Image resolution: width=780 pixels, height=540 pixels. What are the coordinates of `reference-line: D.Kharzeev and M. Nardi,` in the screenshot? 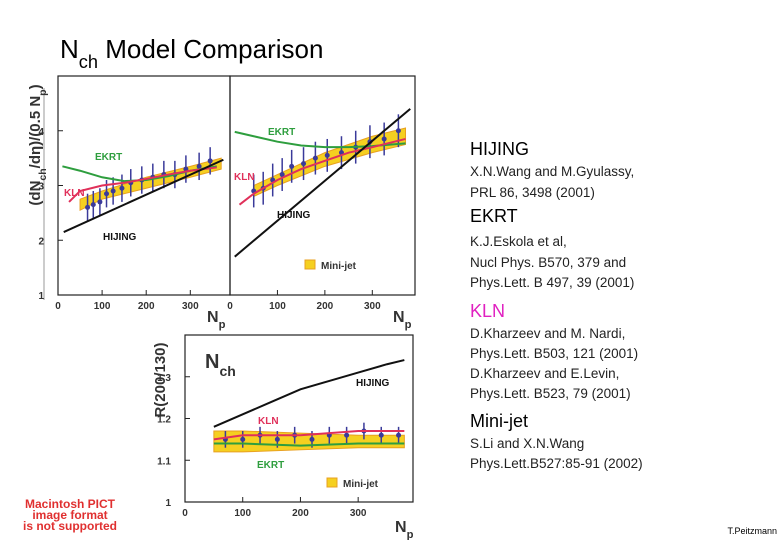 It's located at (547, 333).